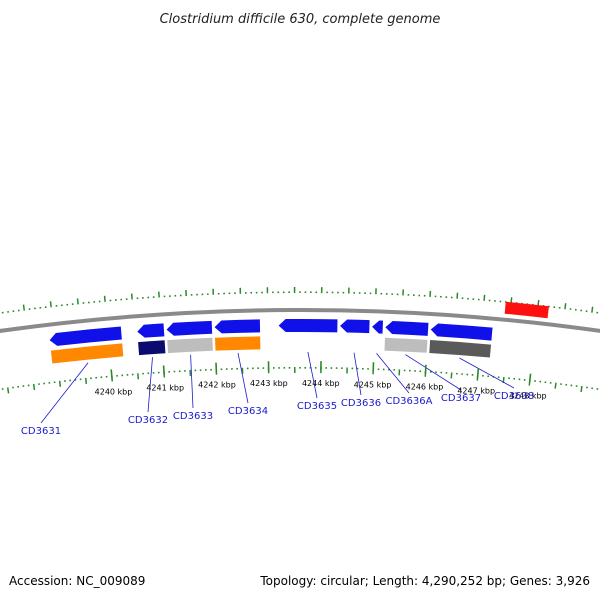 The image size is (600, 600). What do you see at coordinates (461, 332) in the screenshot?
I see `gene-arrow: CD3638` at bounding box center [461, 332].